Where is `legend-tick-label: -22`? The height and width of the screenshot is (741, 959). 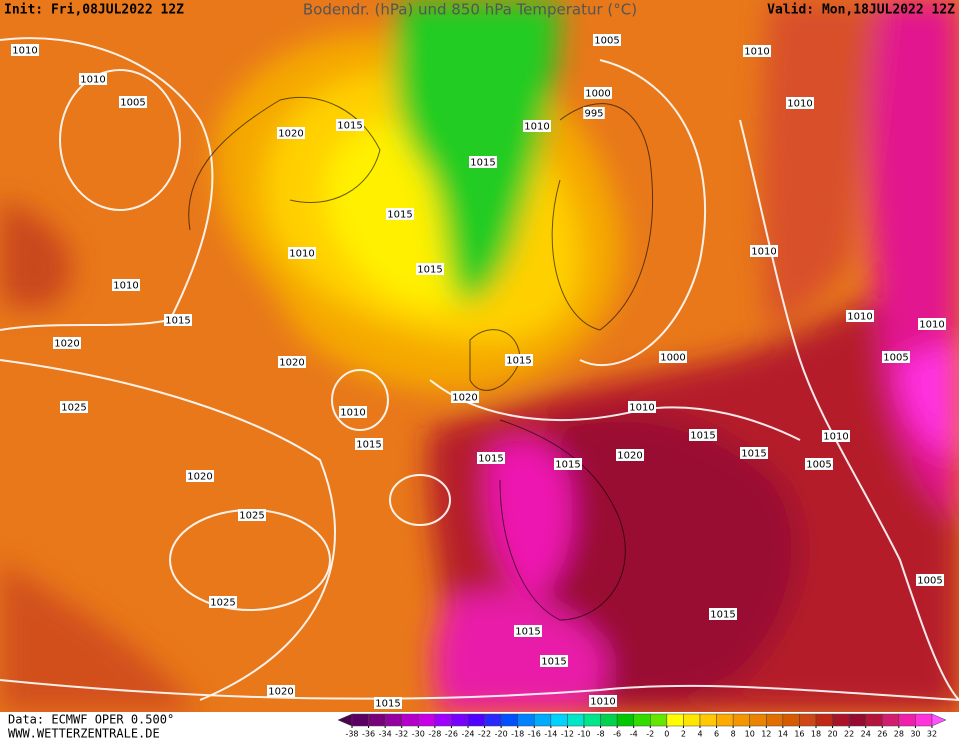 legend-tick-label: -22 is located at coordinates (484, 734).